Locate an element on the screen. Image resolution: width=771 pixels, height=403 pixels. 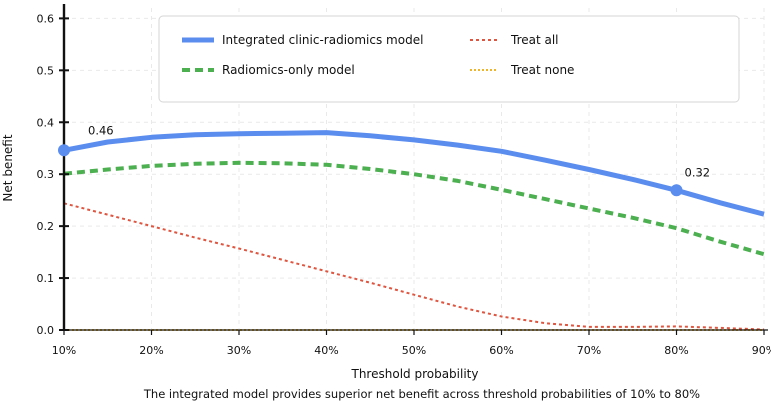
x-tick-label-5: 60% is located at coordinates (501, 350).